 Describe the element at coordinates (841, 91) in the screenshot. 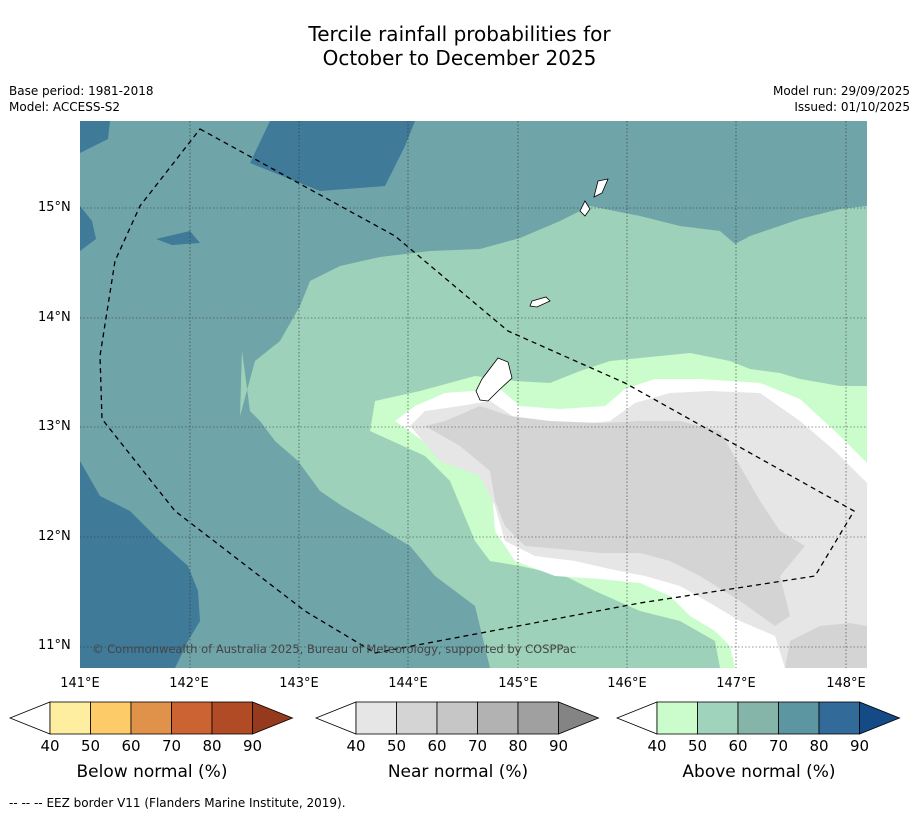

I see `model-run: Model run: 29/09/2025` at that location.